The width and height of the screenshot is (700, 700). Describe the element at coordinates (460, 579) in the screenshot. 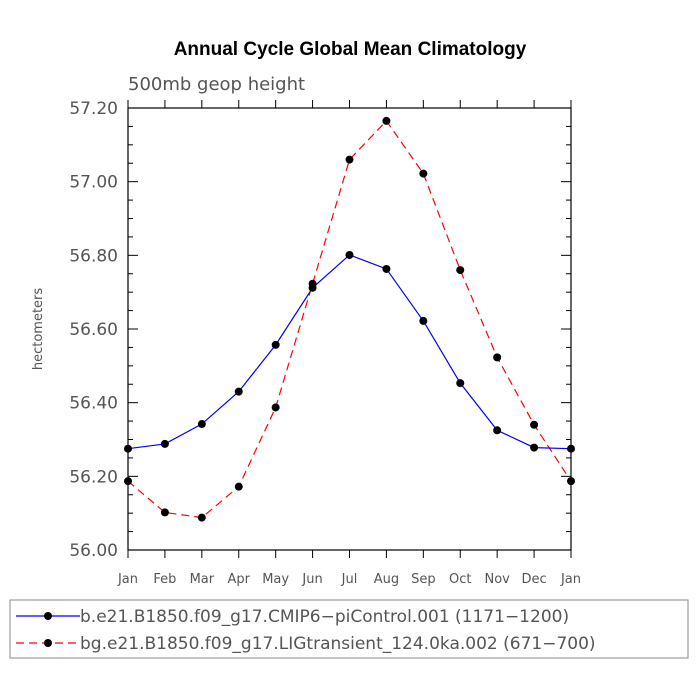

I see `x-tick-label: Oct` at that location.